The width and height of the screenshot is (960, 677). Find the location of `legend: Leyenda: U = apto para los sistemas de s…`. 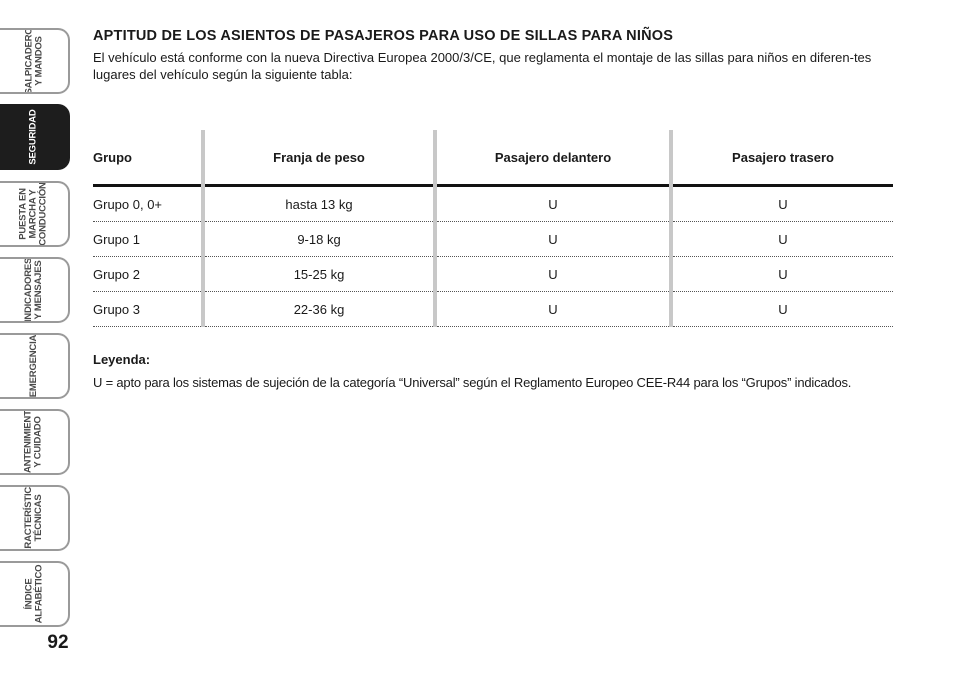

legend: Leyenda: U = apto para los sistemas de s… is located at coordinates (498, 371).